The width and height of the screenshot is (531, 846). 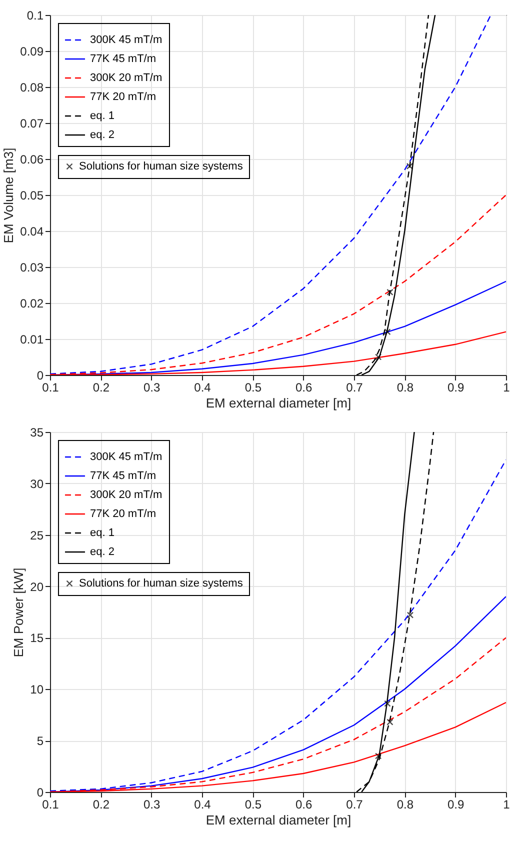 What do you see at coordinates (32, 51) in the screenshot?
I see `y-tick-label: 0.09` at bounding box center [32, 51].